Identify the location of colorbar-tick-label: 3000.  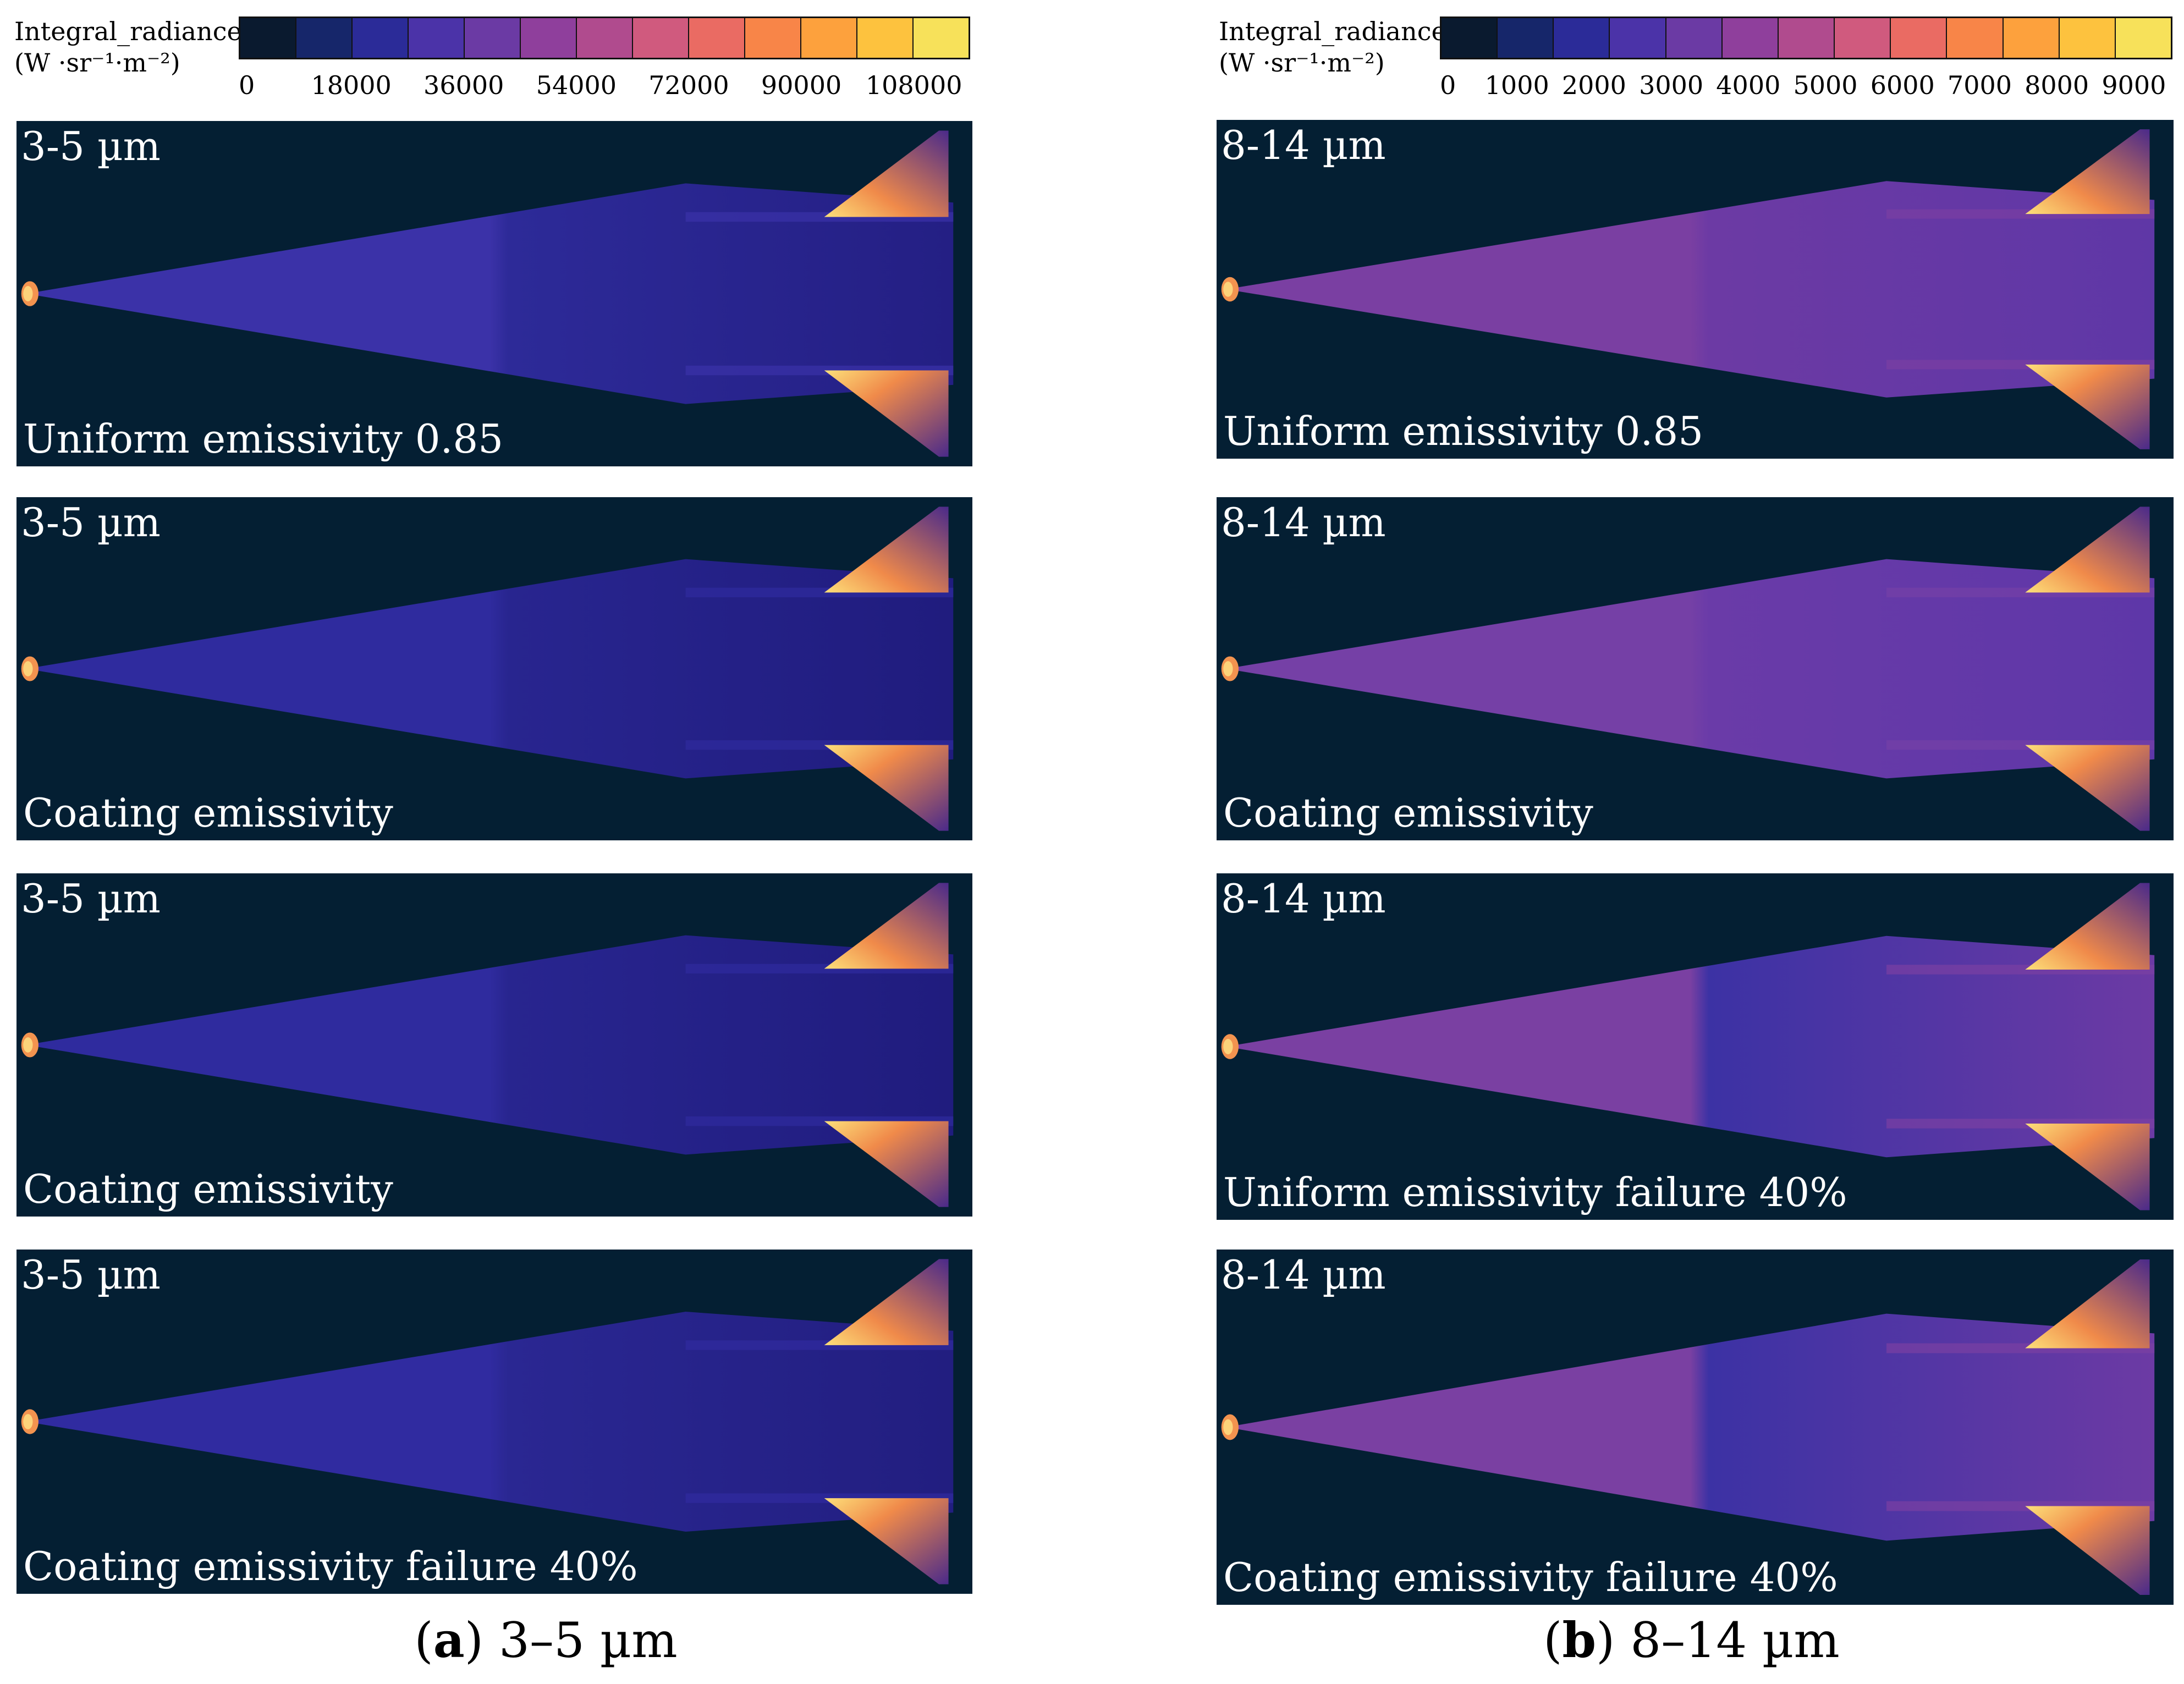
(1671, 85).